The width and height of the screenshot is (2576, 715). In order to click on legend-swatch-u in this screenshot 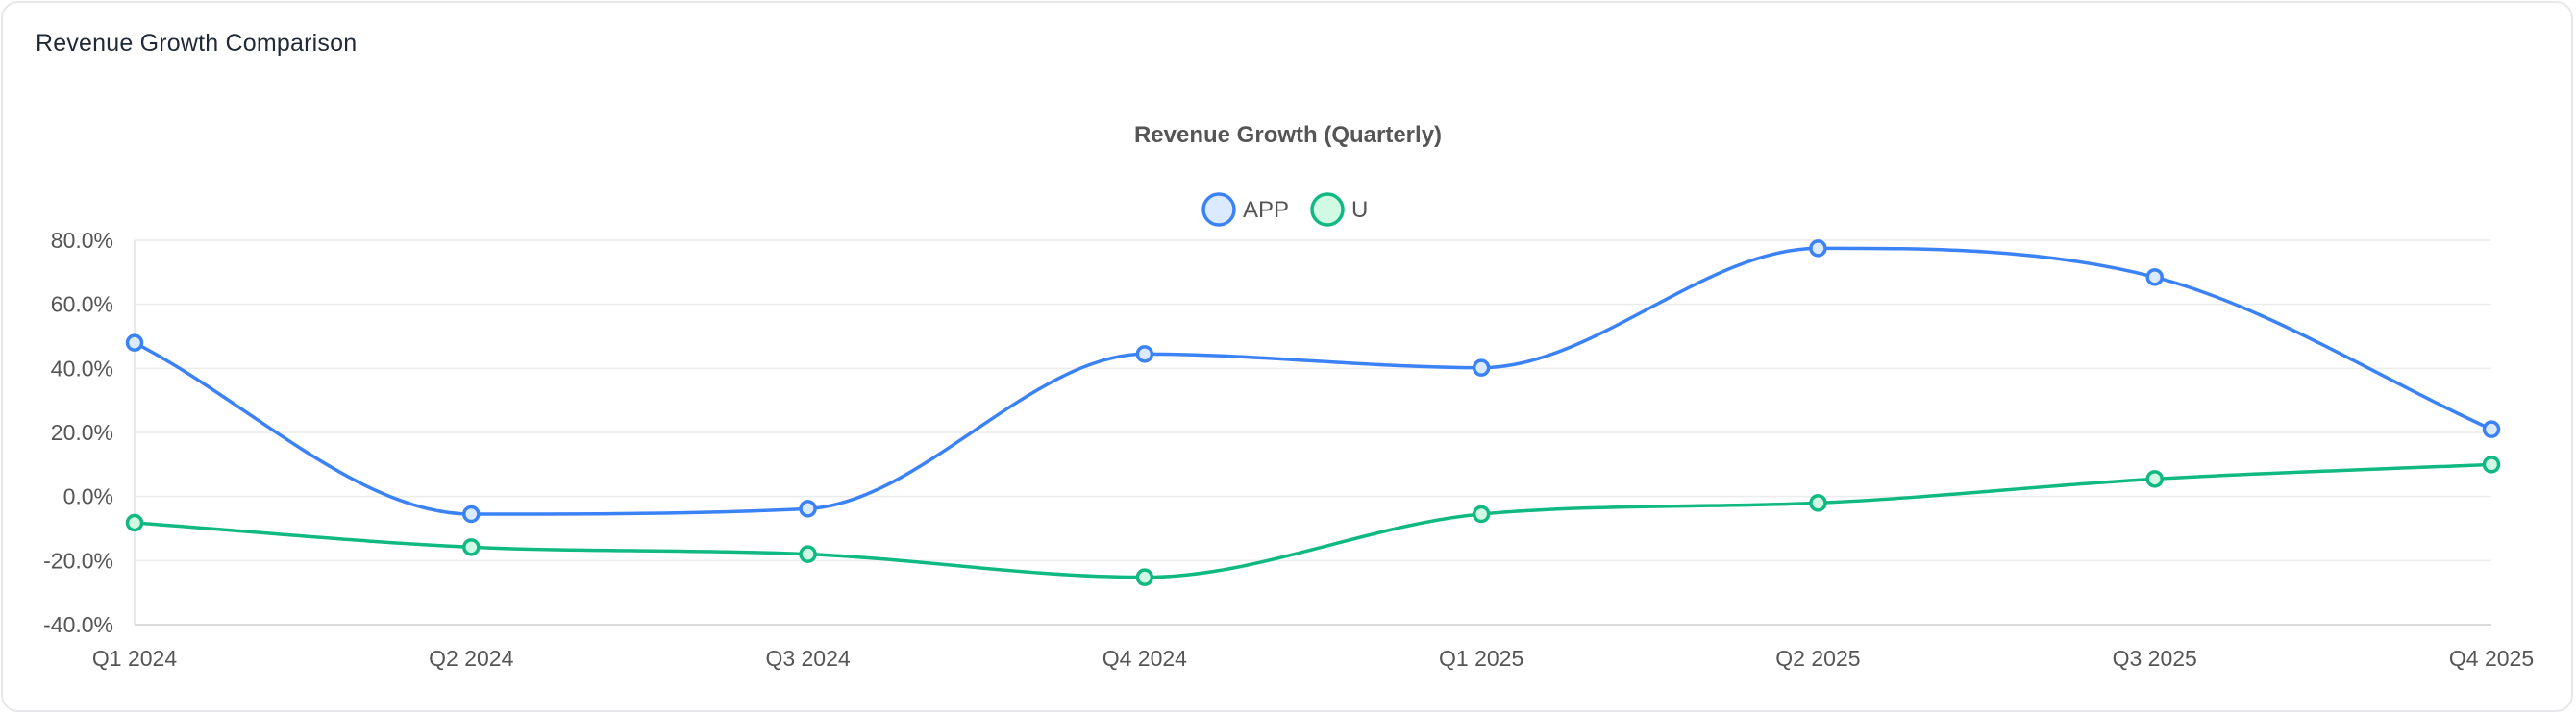, I will do `click(1328, 209)`.